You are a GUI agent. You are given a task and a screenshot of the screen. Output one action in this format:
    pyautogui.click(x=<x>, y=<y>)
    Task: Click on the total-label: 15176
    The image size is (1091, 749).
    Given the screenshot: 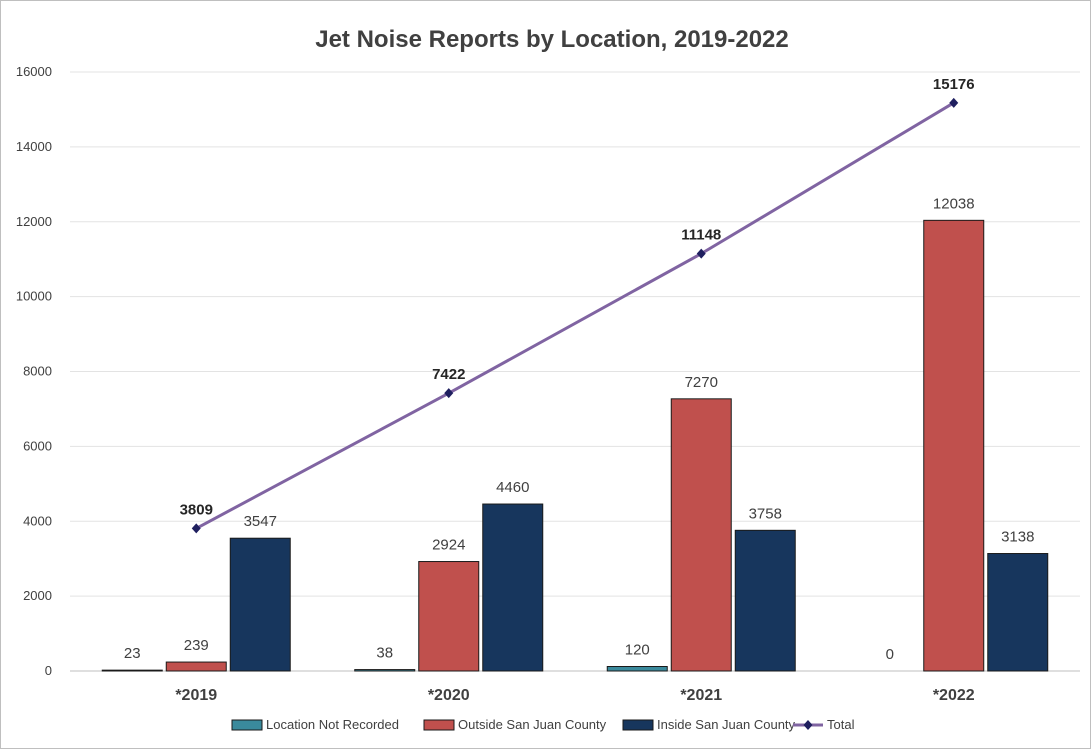 What is the action you would take?
    pyautogui.click(x=954, y=84)
    